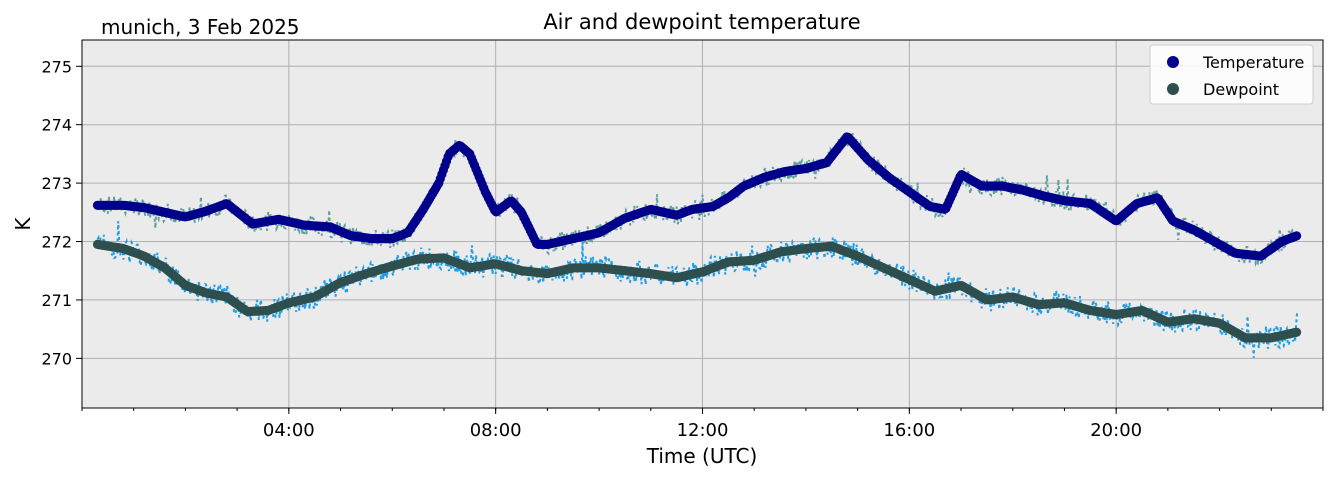 The image size is (1335, 478). What do you see at coordinates (56, 242) in the screenshot?
I see `y-tick-label: 272` at bounding box center [56, 242].